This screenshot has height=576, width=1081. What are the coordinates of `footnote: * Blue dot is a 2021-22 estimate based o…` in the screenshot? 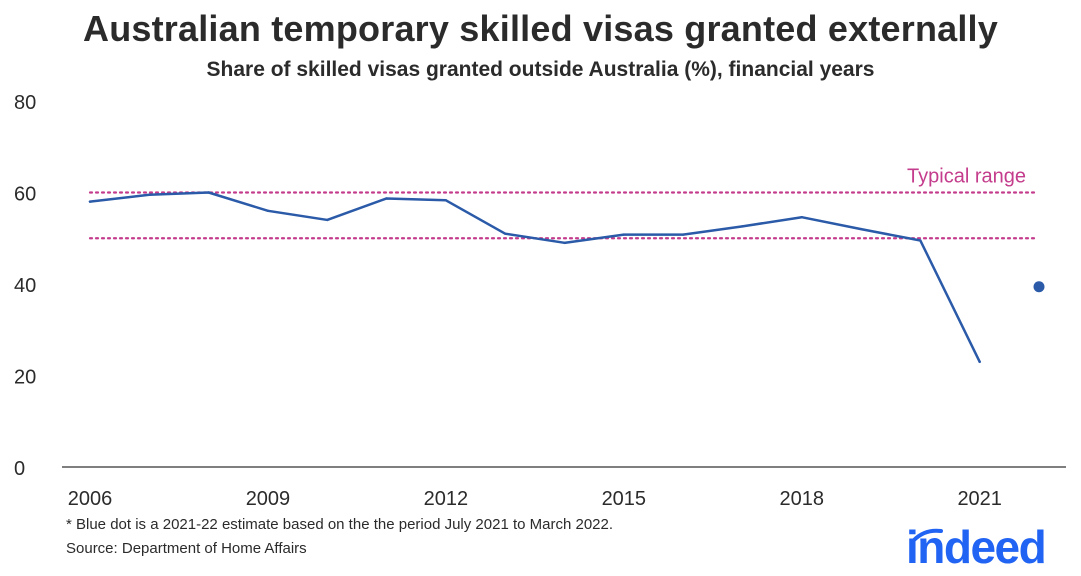 It's located at (340, 524).